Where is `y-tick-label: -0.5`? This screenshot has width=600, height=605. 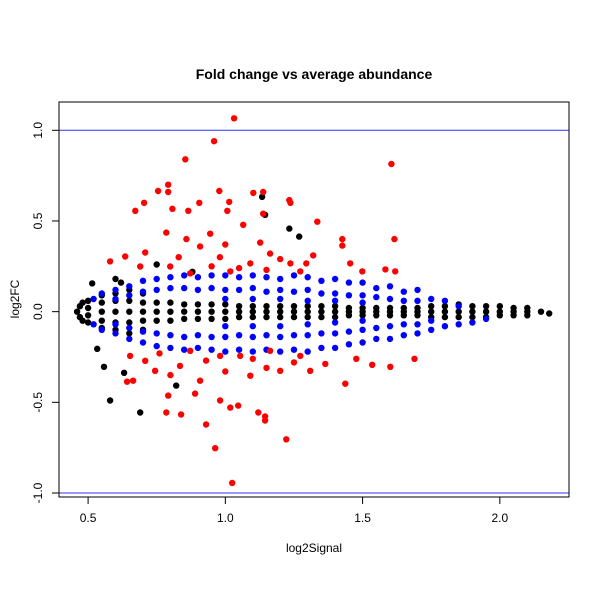
y-tick-label: -0.5 is located at coordinates (38, 402).